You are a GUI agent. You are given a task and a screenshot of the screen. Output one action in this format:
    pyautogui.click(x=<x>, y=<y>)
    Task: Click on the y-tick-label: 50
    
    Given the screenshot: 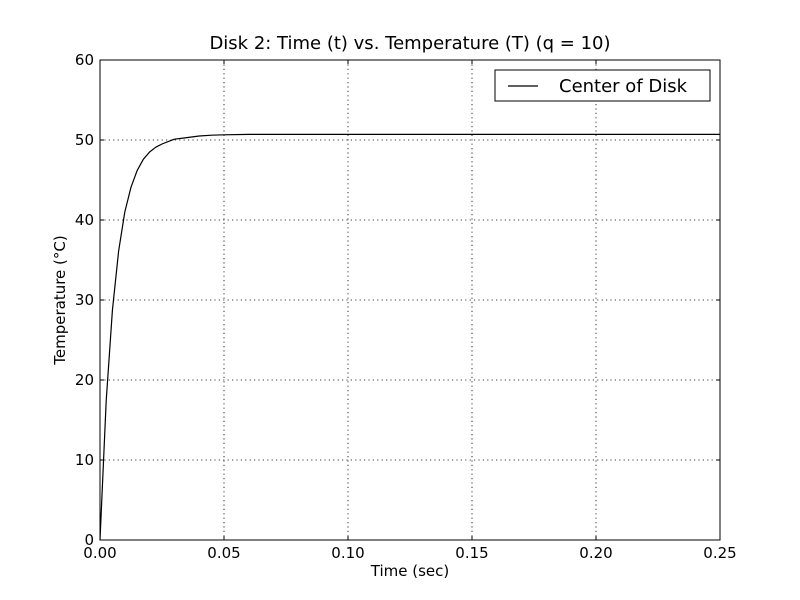 What is the action you would take?
    pyautogui.click(x=84, y=140)
    